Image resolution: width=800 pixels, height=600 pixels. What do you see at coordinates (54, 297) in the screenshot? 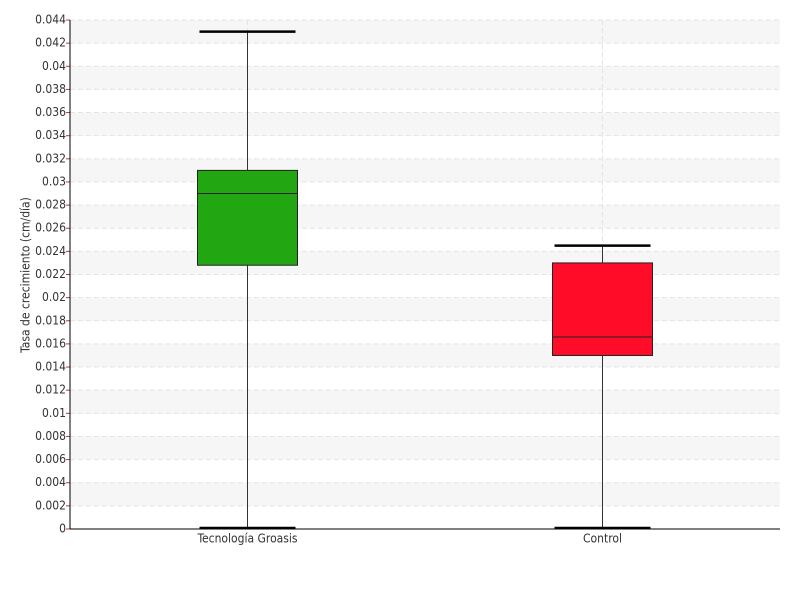
I see `y-tick-label: 0.02` at bounding box center [54, 297].